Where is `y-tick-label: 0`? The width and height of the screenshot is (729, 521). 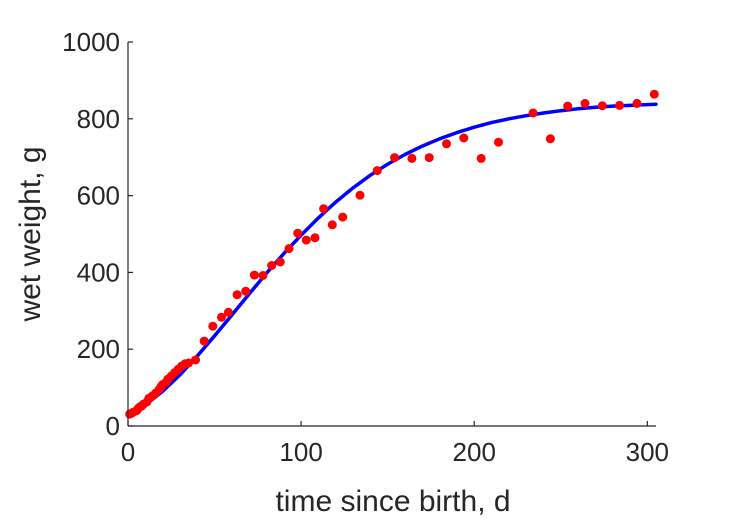
y-tick-label: 0 is located at coordinates (113, 426).